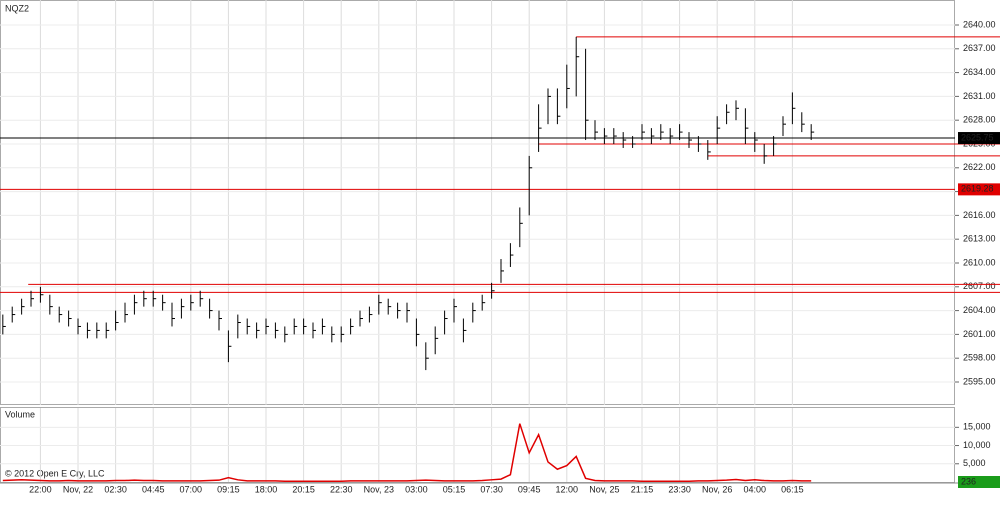 This screenshot has height=505, width=1000. I want to click on alert-box, so click(979, 189).